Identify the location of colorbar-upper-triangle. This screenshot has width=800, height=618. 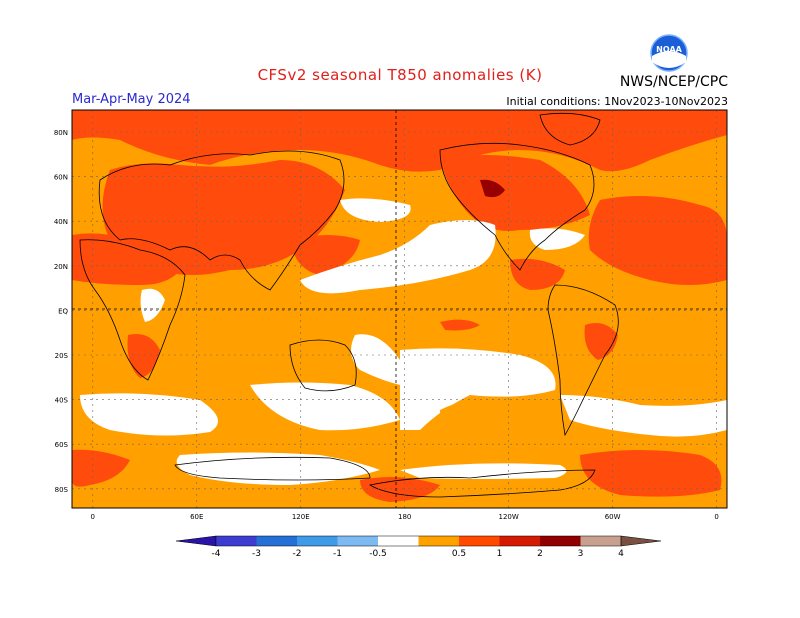
(641, 541).